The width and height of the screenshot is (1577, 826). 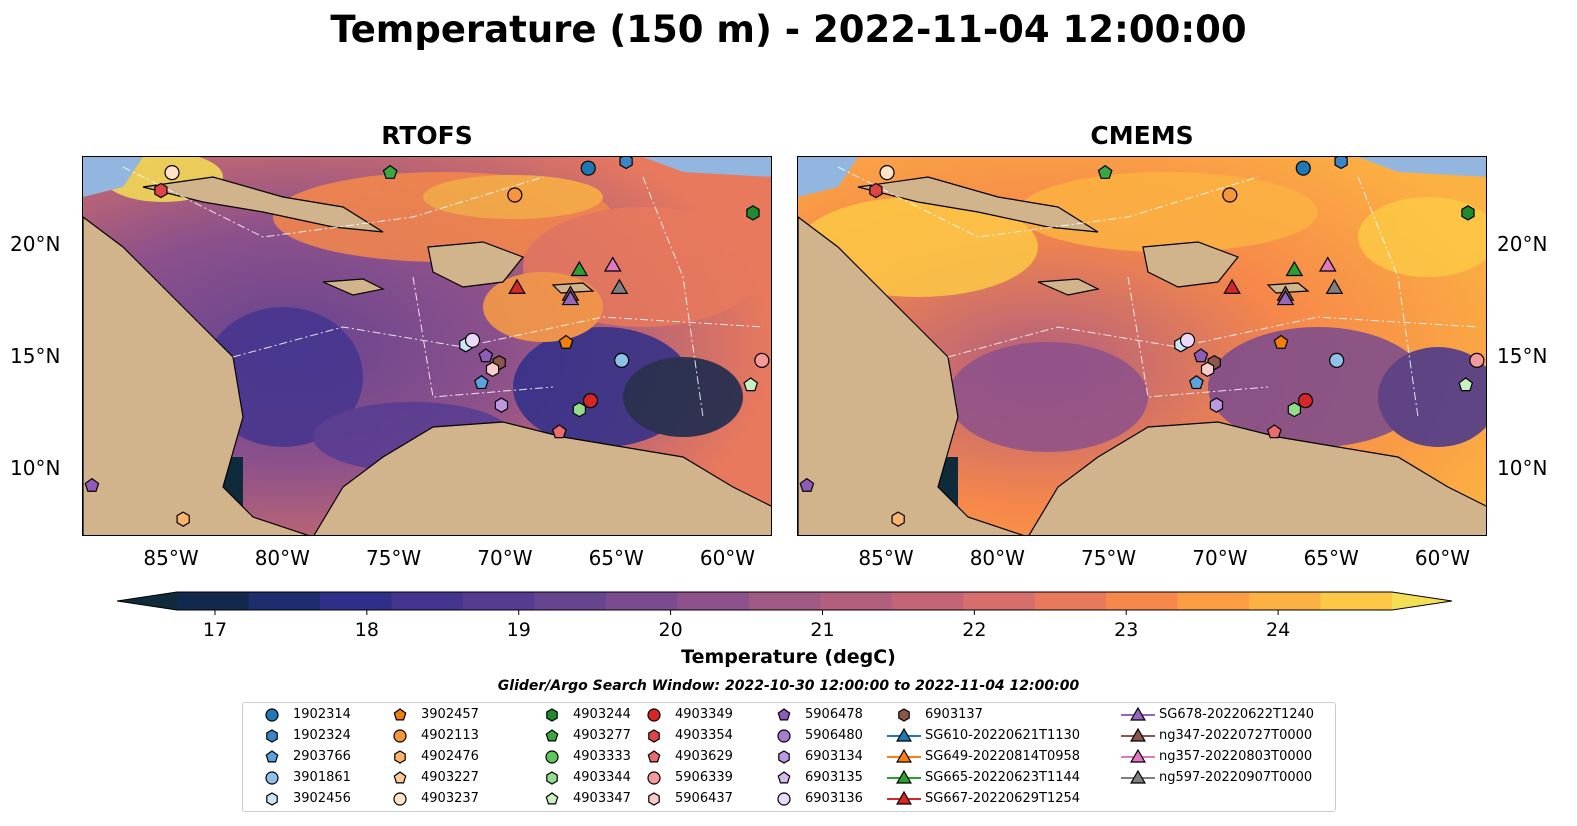 What do you see at coordinates (1126, 630) in the screenshot?
I see `colorbar-tick-label: 23` at bounding box center [1126, 630].